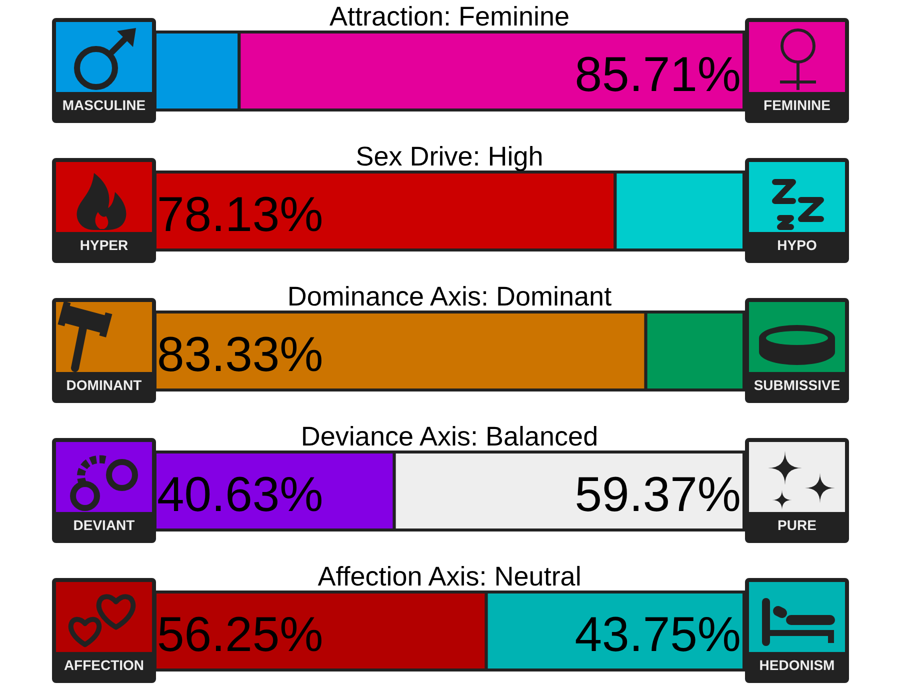 This screenshot has height=700, width=900. I want to click on series-label: MASCULINE, so click(104, 105).